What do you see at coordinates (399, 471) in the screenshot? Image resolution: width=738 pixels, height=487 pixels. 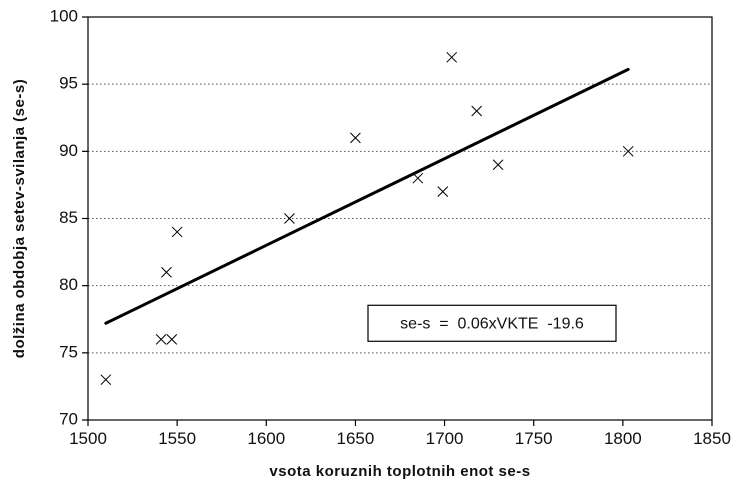 I see `x-axis-title: vsota koruznih toplotnih enot se-s` at bounding box center [399, 471].